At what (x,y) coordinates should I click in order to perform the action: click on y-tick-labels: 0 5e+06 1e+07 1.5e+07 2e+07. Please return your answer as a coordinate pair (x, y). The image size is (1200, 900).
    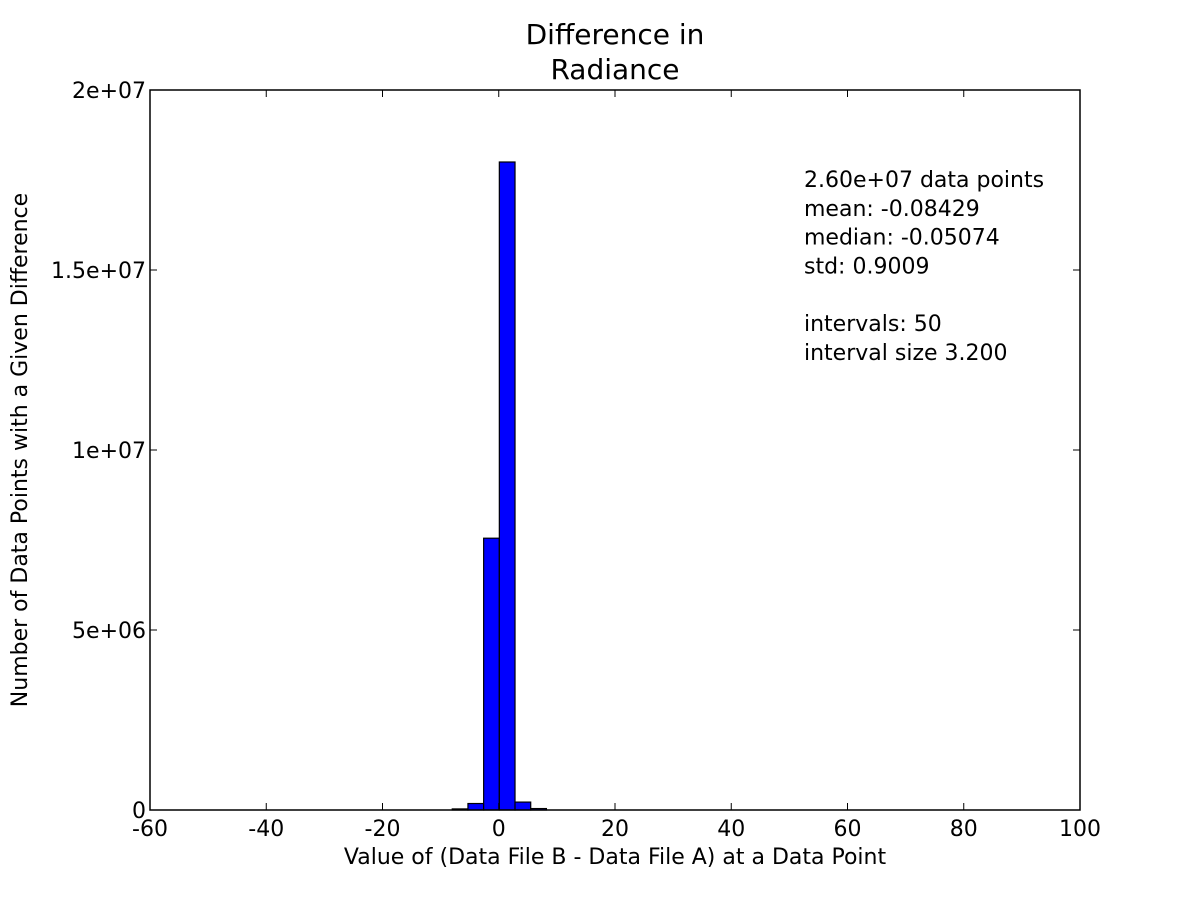
    Looking at the image, I should click on (98, 451).